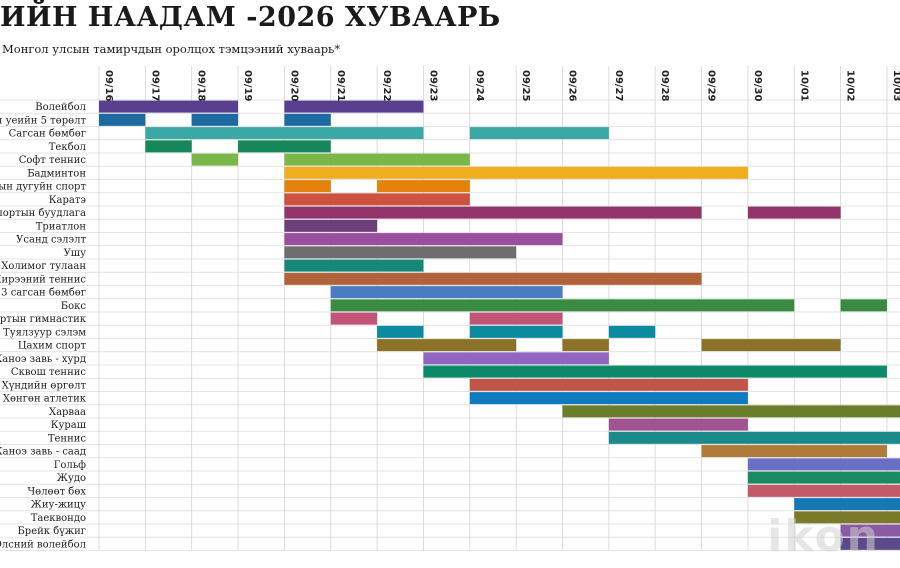  What do you see at coordinates (664, 86) in the screenshot?
I see `date-label: 09/28` at bounding box center [664, 86].